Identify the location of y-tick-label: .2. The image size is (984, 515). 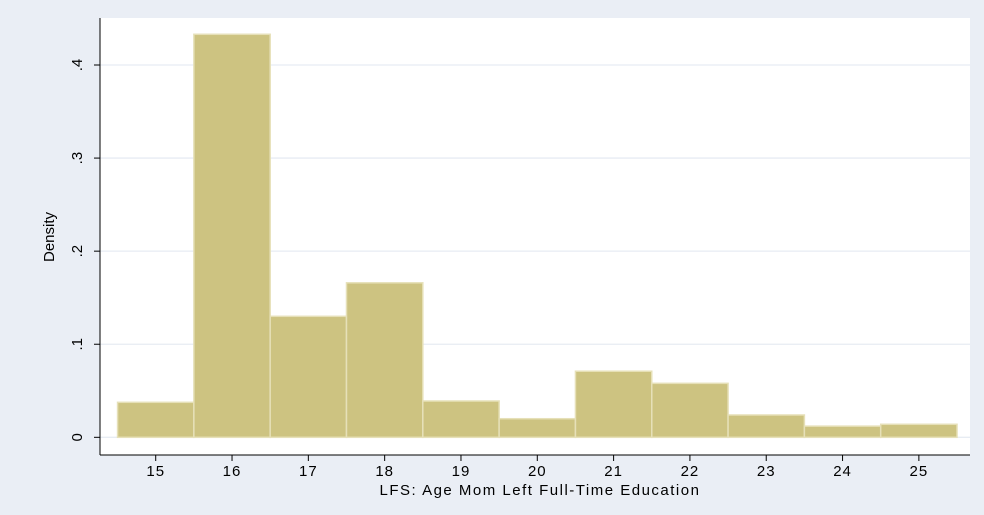
(77, 251).